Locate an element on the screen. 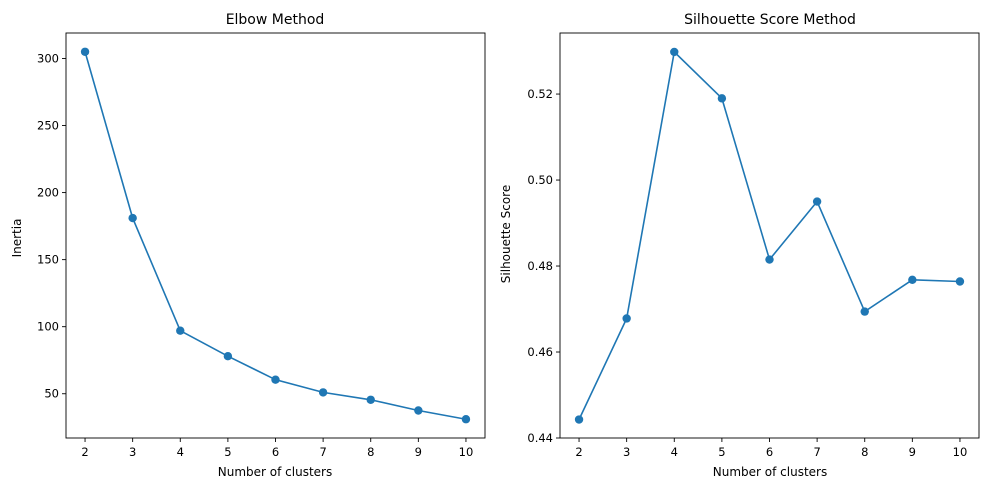 The height and width of the screenshot is (490, 989). chart-title: Elbow Method is located at coordinates (275, 20).